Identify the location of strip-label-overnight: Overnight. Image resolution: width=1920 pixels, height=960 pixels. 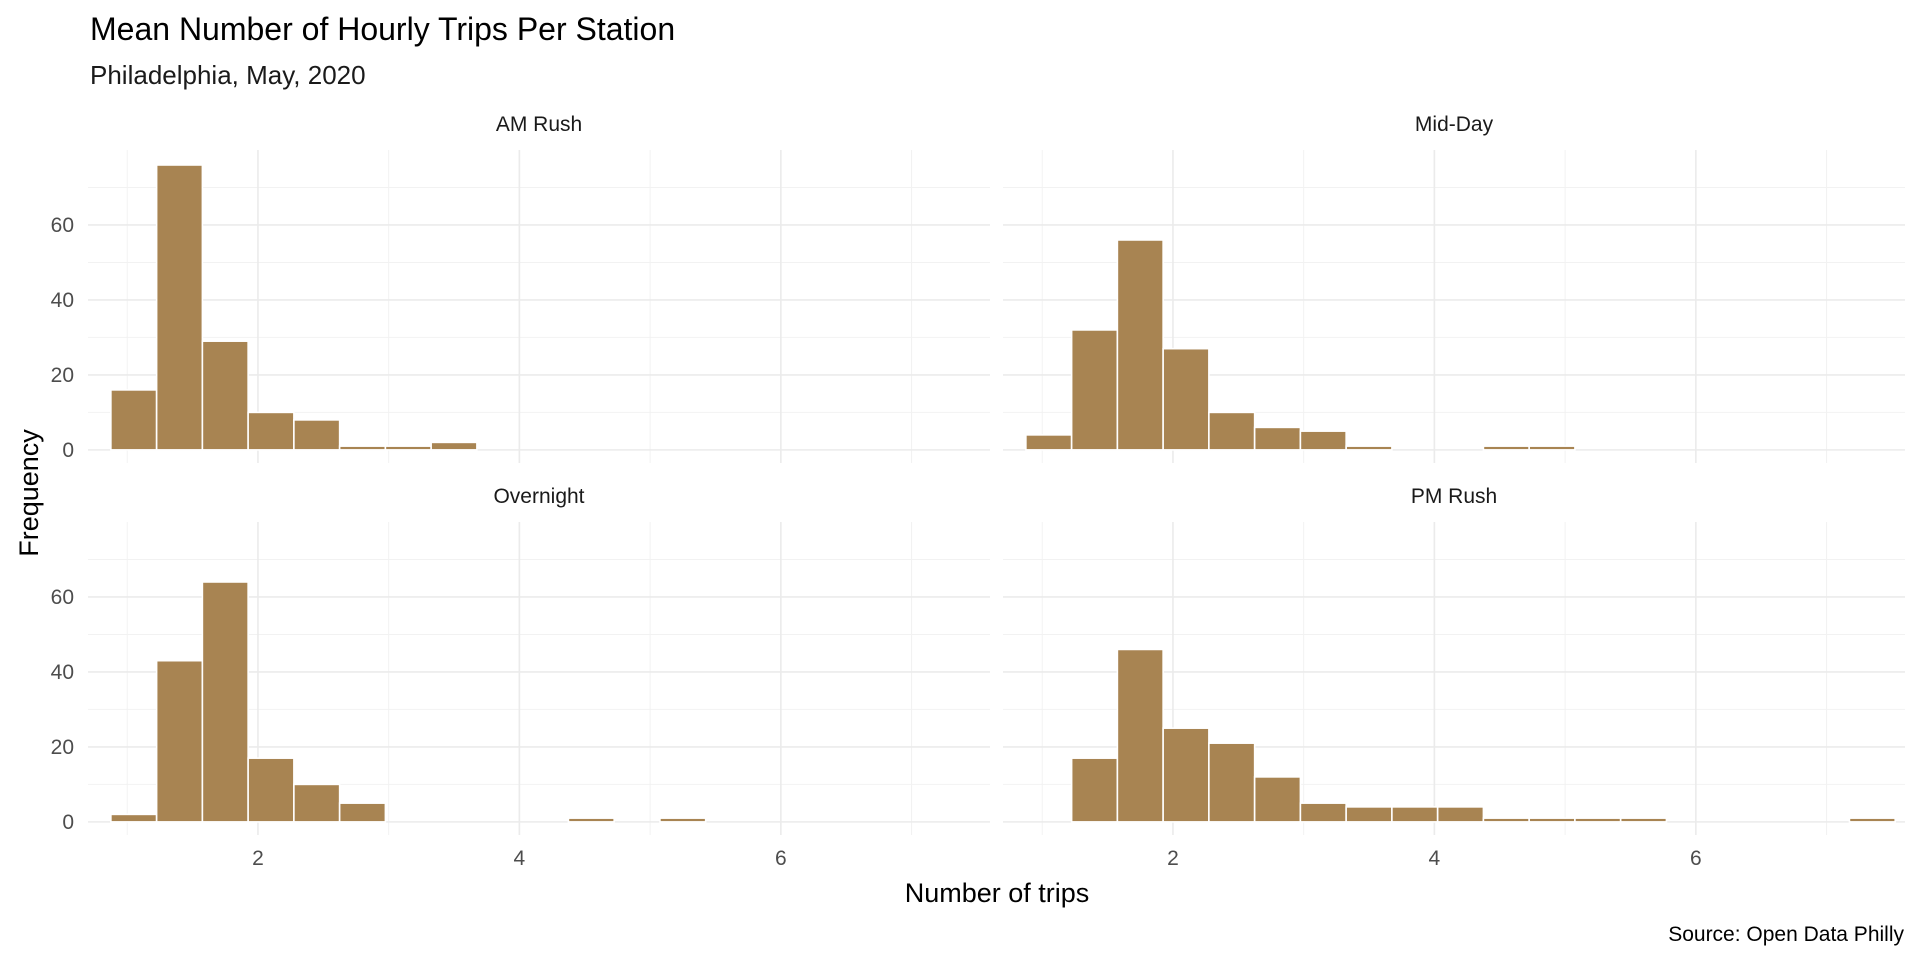
(538, 496).